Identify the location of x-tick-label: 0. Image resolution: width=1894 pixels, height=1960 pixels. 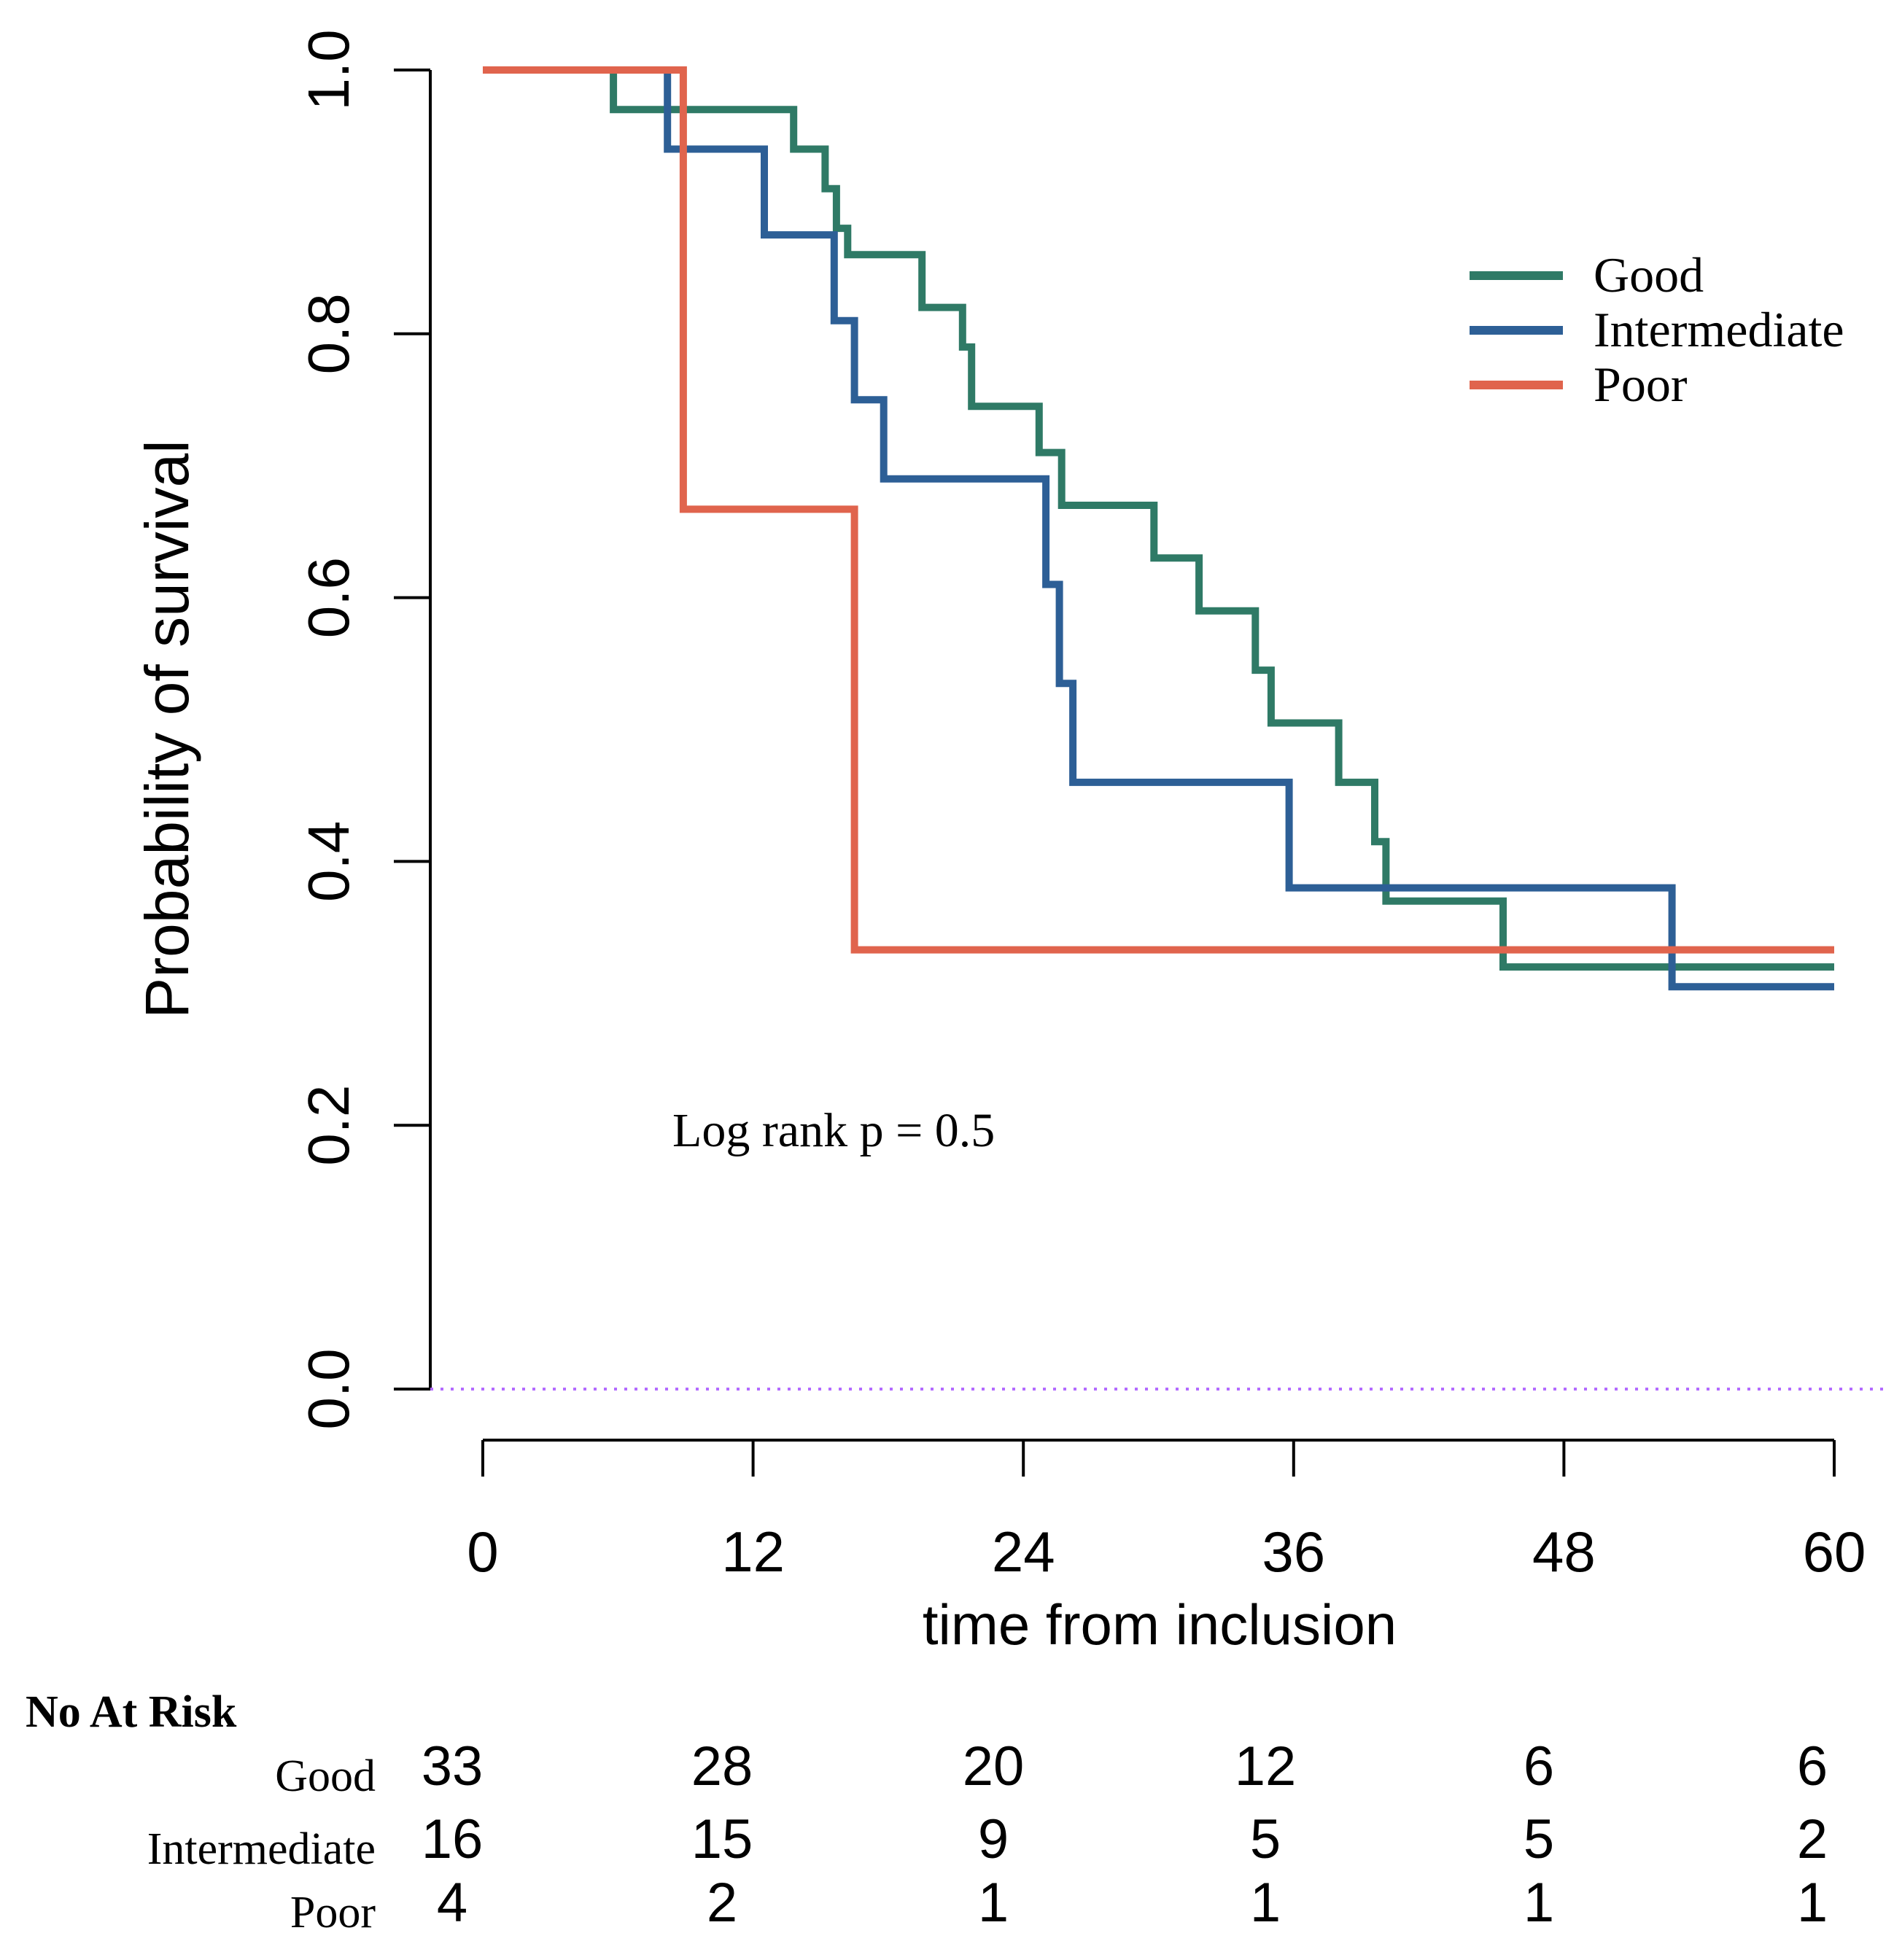
(482, 1552).